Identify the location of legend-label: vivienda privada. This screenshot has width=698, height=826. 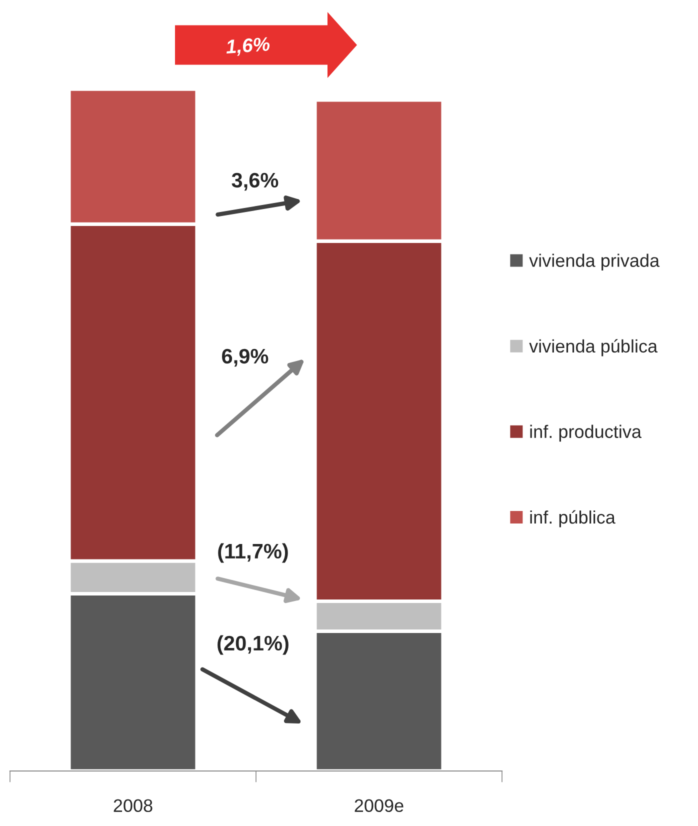
(594, 262).